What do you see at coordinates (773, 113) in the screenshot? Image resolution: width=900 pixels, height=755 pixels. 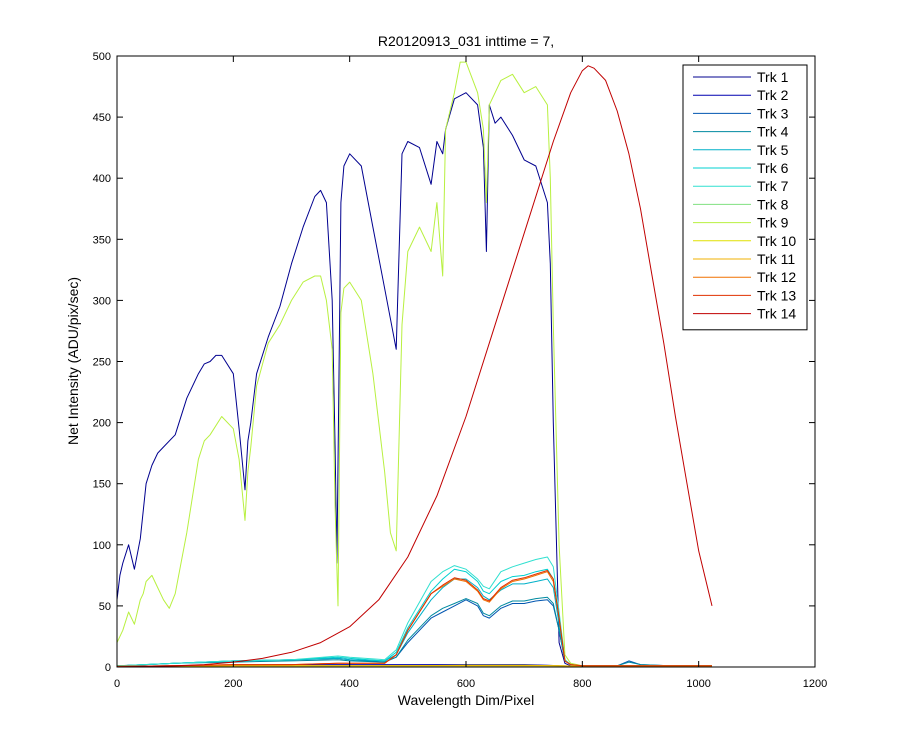 I see `legend-label-3: Trk 3` at bounding box center [773, 113].